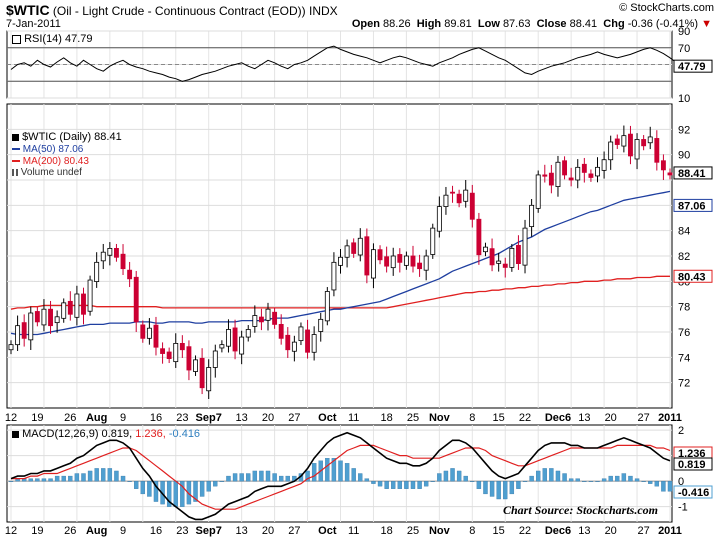 Image resolution: width=720 pixels, height=545 pixels. What do you see at coordinates (268, 418) in the screenshot?
I see `x-tick-label: 20` at bounding box center [268, 418].